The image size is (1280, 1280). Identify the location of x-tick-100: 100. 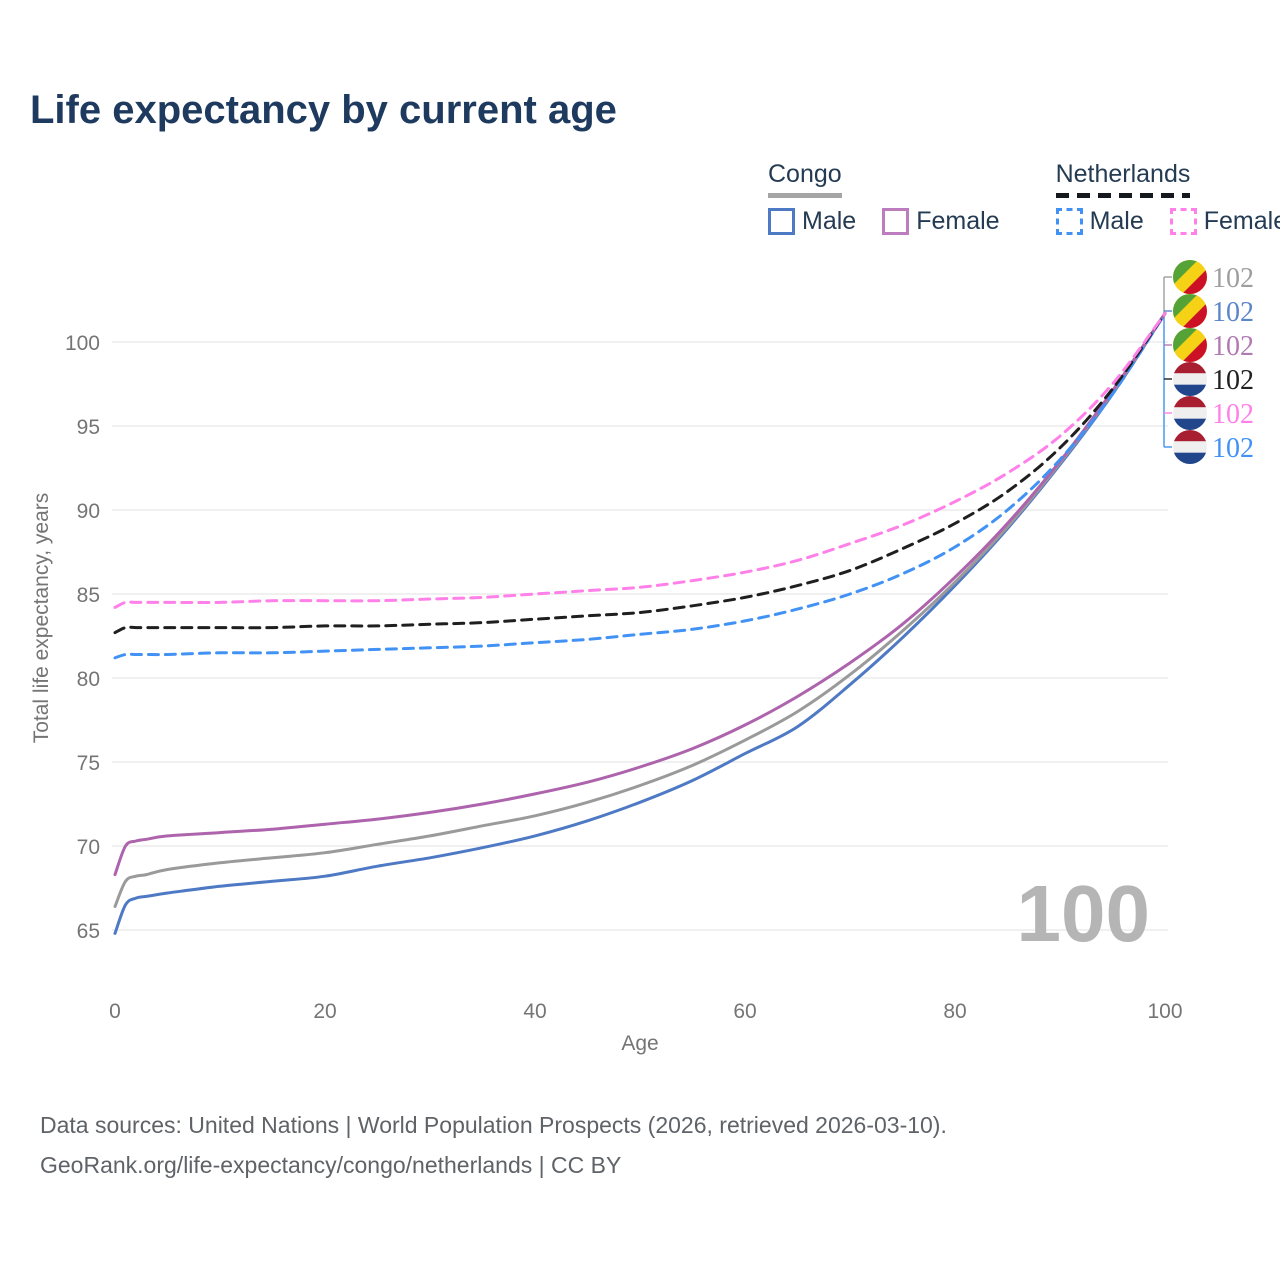
(1164, 1011).